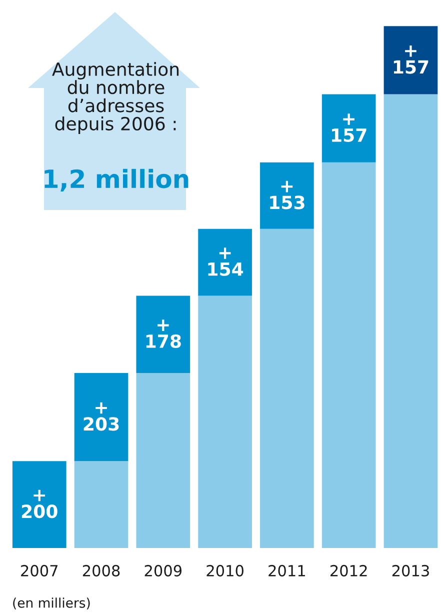 This screenshot has width=447, height=613. I want to click on x-tick-label: 2007, so click(39, 570).